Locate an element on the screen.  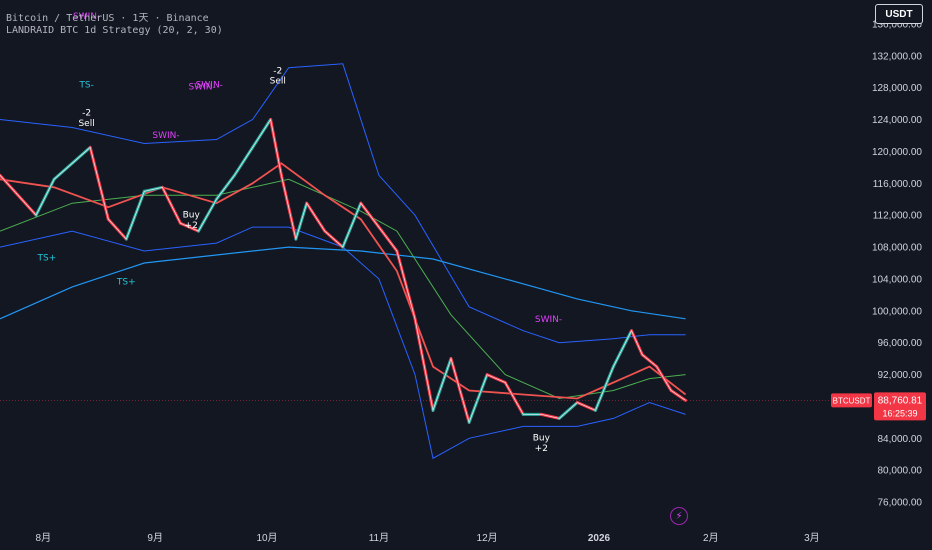
x-tick-label: 11月 is located at coordinates (379, 538).